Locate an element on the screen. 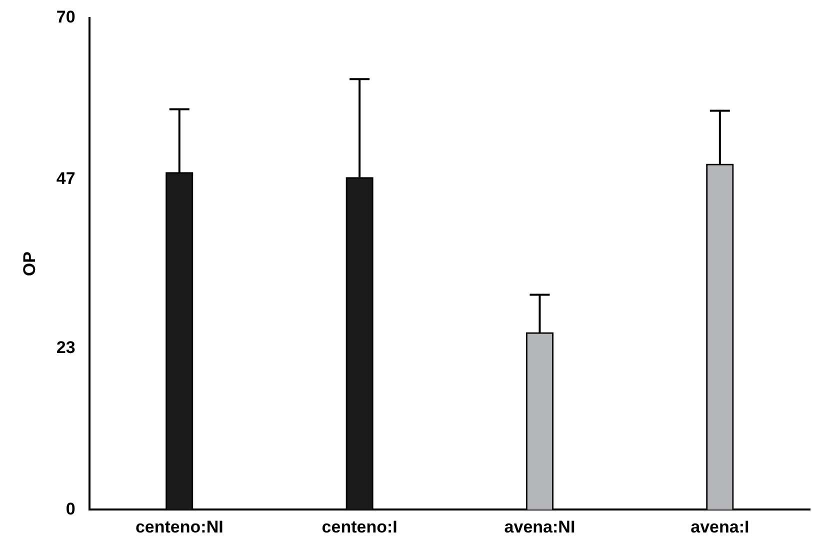 Image resolution: width=822 pixels, height=554 pixels. x-tick-label: centeno:I is located at coordinates (360, 526).